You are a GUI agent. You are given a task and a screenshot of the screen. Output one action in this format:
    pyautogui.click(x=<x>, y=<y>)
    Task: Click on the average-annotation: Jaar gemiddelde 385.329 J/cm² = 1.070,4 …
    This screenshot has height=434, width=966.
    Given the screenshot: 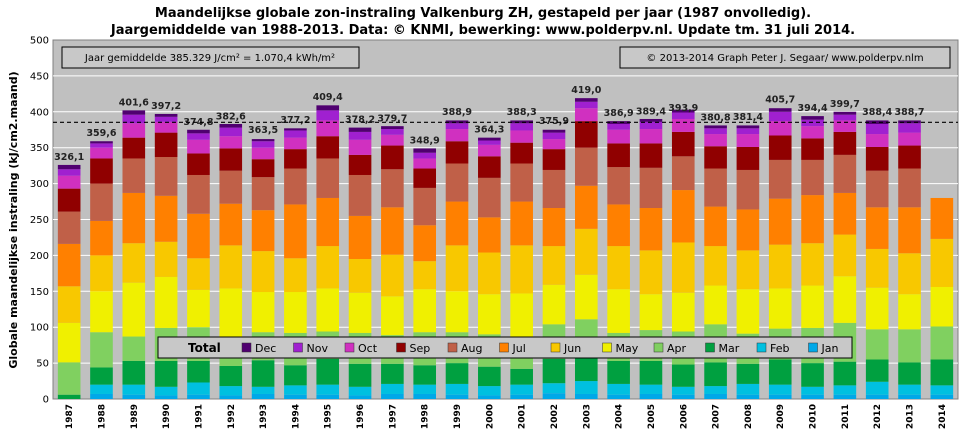 What is the action you would take?
    pyautogui.click(x=209, y=58)
    